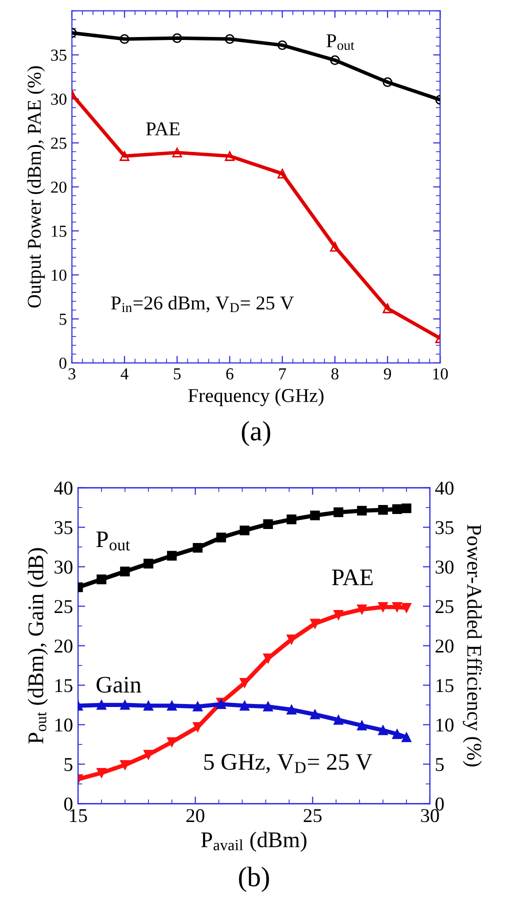 The width and height of the screenshot is (510, 905). What do you see at coordinates (334, 374) in the screenshot?
I see `x-tick-label: 8` at bounding box center [334, 374].